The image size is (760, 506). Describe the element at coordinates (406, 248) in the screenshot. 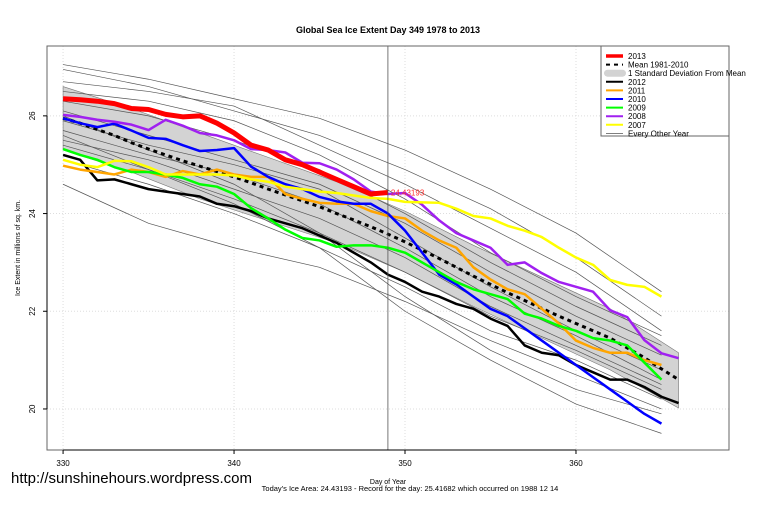

I see `day-marker: 24.43193` at that location.